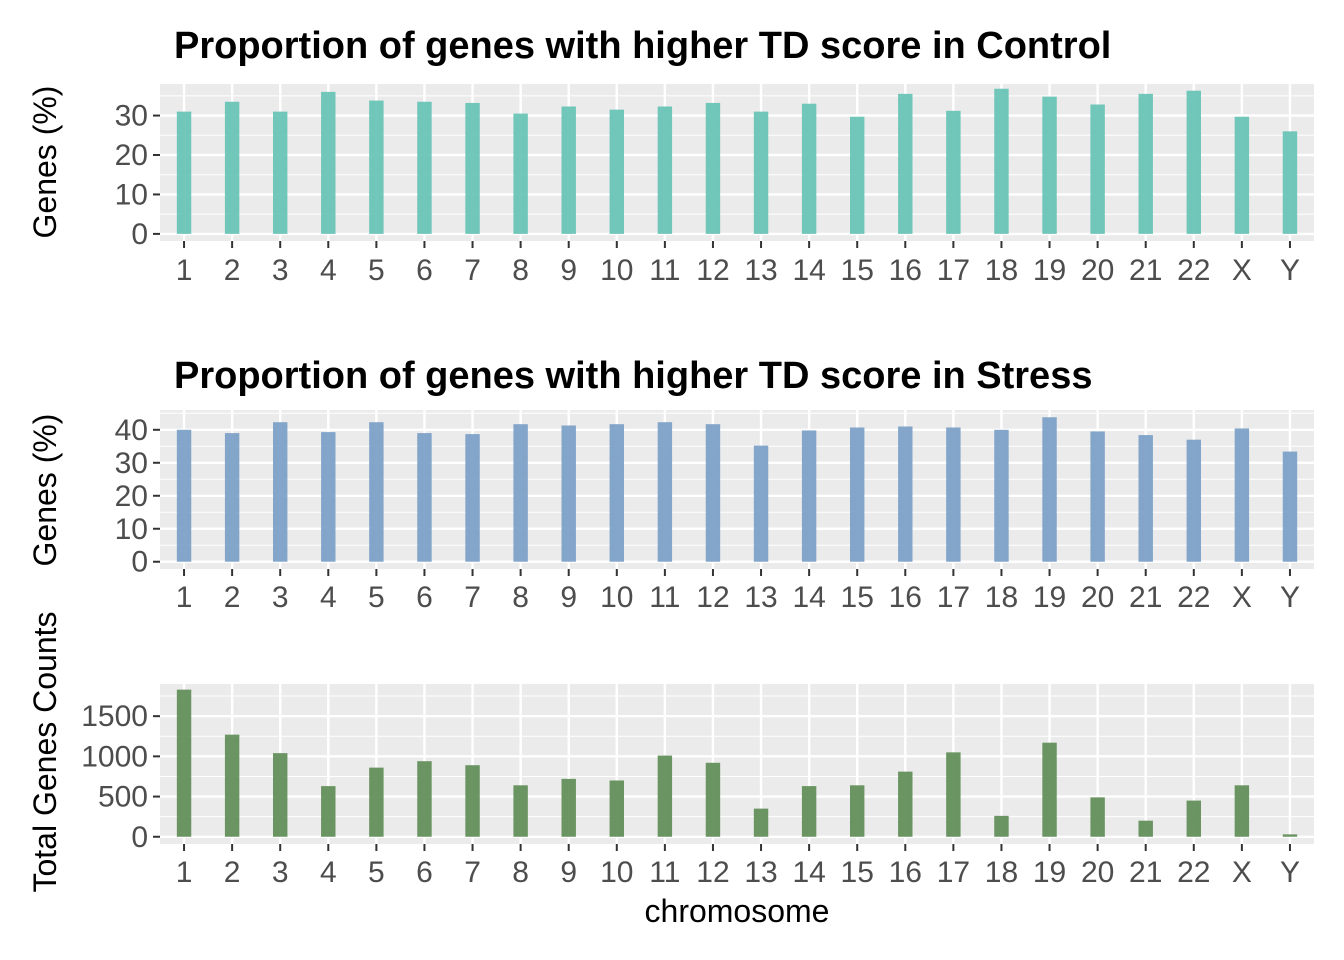 This screenshot has height=960, width=1344. I want to click on x-tick-label: 2, so click(232, 872).